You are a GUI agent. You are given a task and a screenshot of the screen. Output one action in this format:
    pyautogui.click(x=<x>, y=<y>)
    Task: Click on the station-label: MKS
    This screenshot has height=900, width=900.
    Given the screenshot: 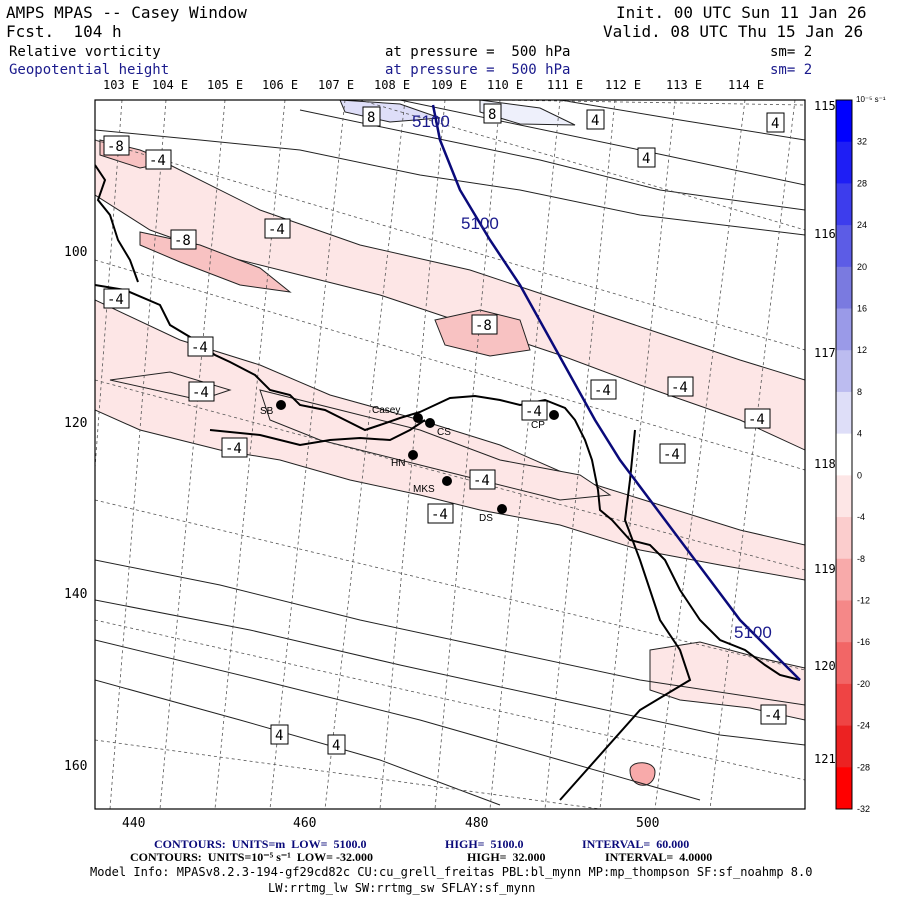 What is the action you would take?
    pyautogui.click(x=424, y=489)
    